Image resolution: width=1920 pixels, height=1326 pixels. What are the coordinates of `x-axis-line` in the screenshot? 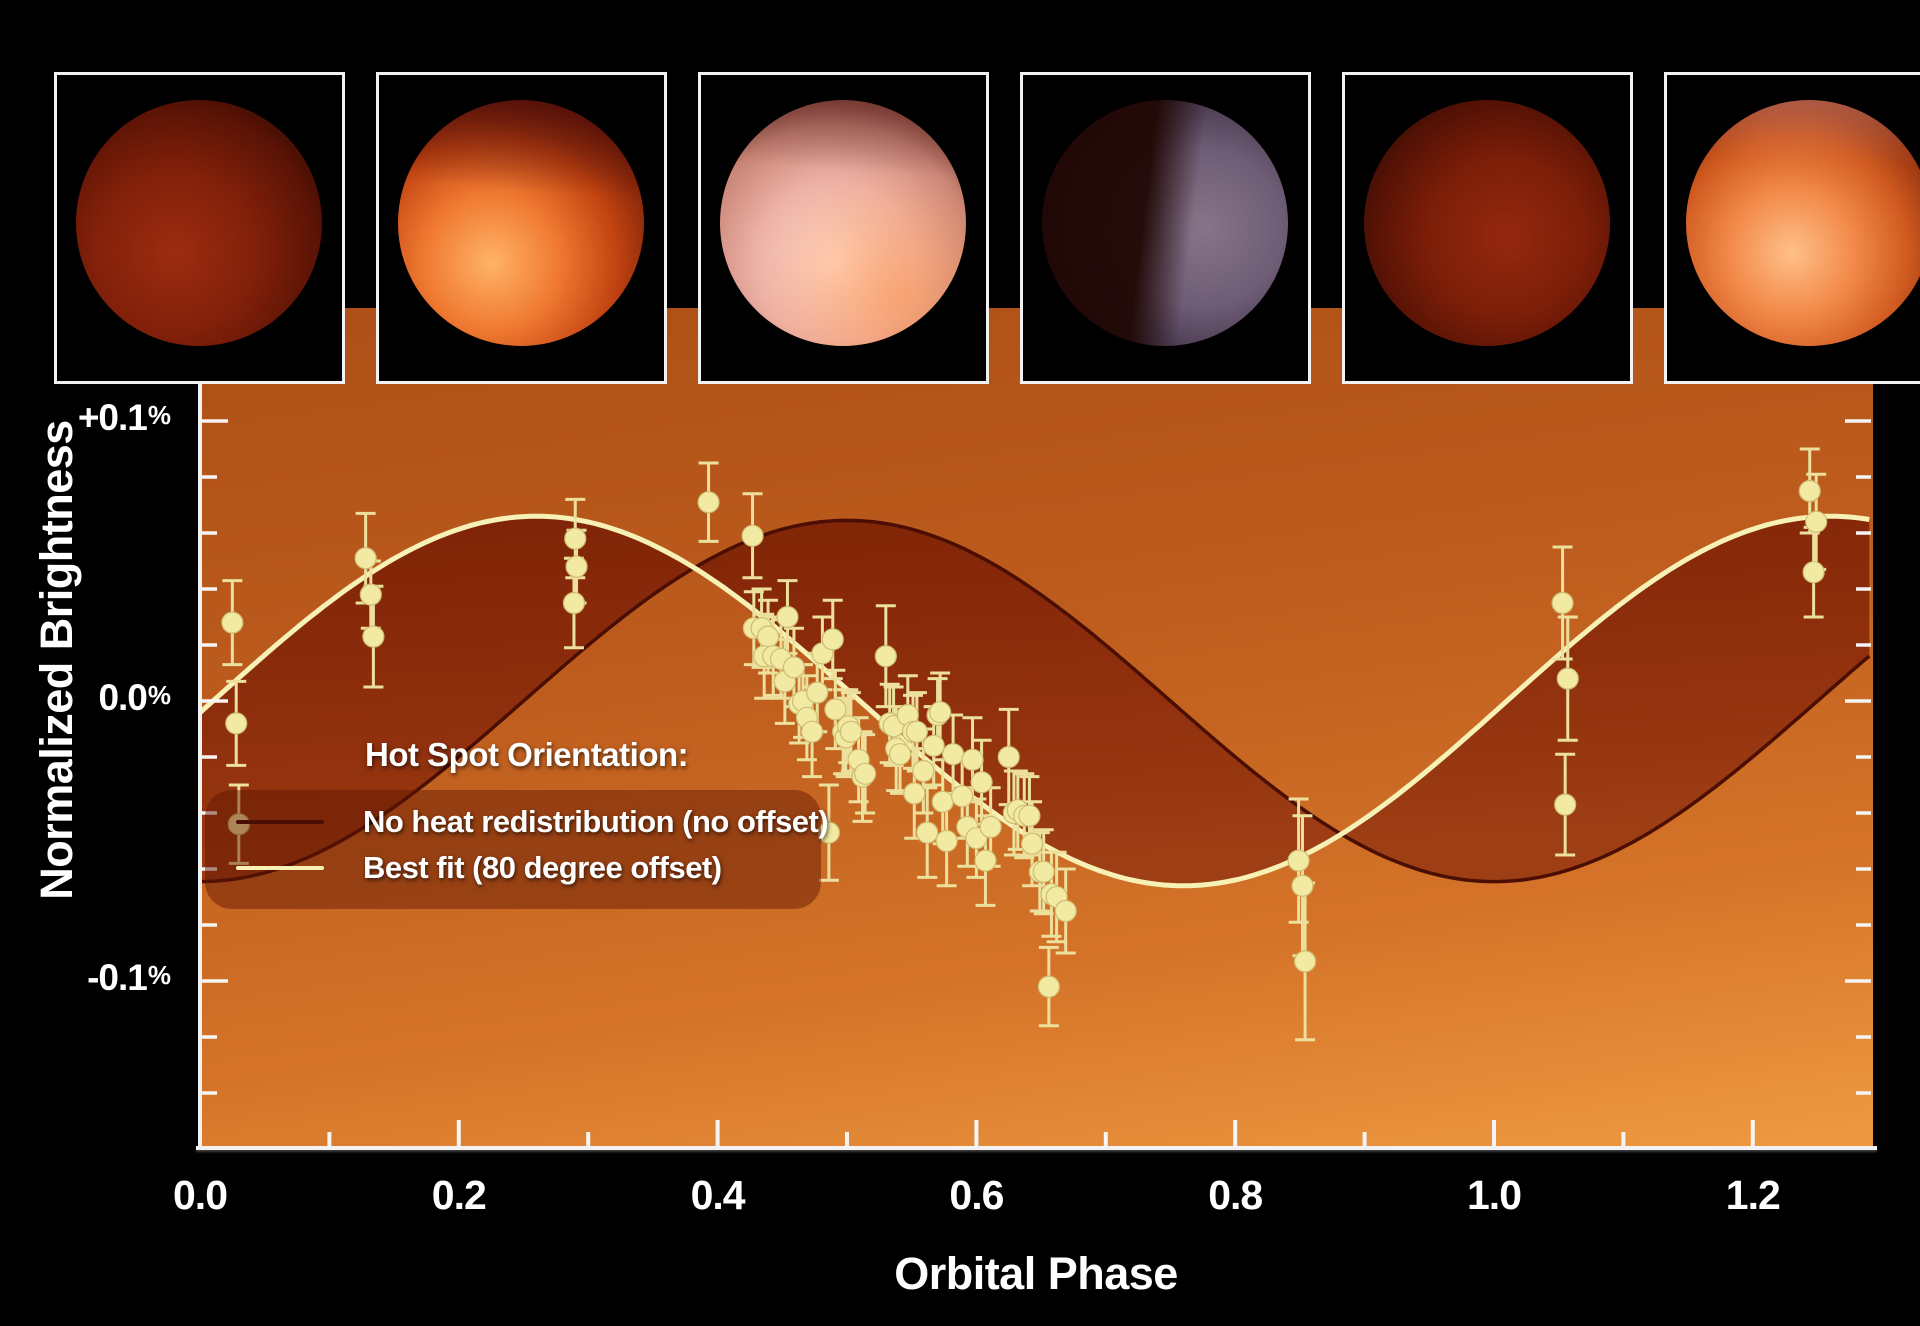 It's located at (1036, 1148).